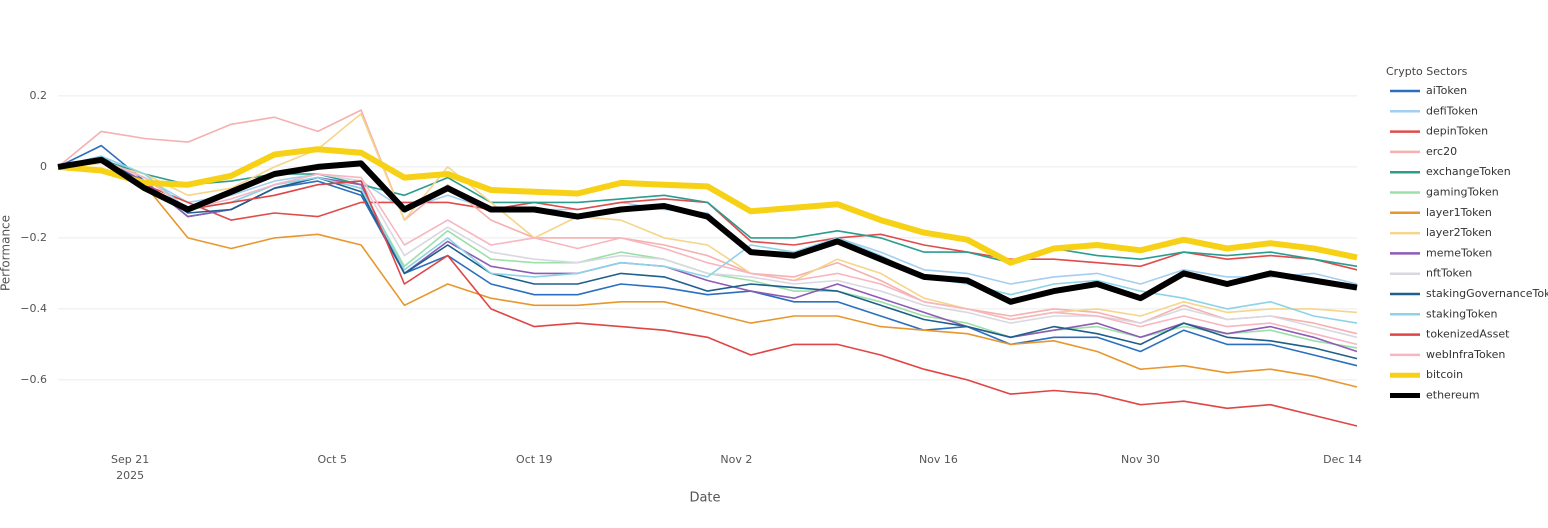 The image size is (1548, 528). I want to click on x-tick-year: 2025, so click(130, 475).